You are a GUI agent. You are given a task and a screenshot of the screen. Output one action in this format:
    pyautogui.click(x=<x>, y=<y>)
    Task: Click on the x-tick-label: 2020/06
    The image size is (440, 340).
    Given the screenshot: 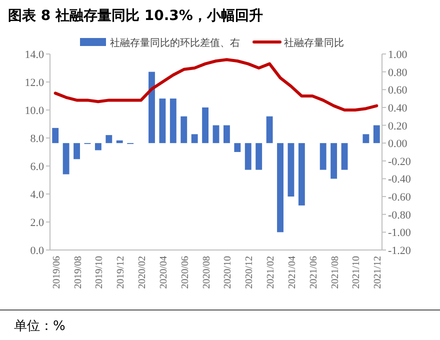 What is the action you would take?
    pyautogui.click(x=185, y=272)
    